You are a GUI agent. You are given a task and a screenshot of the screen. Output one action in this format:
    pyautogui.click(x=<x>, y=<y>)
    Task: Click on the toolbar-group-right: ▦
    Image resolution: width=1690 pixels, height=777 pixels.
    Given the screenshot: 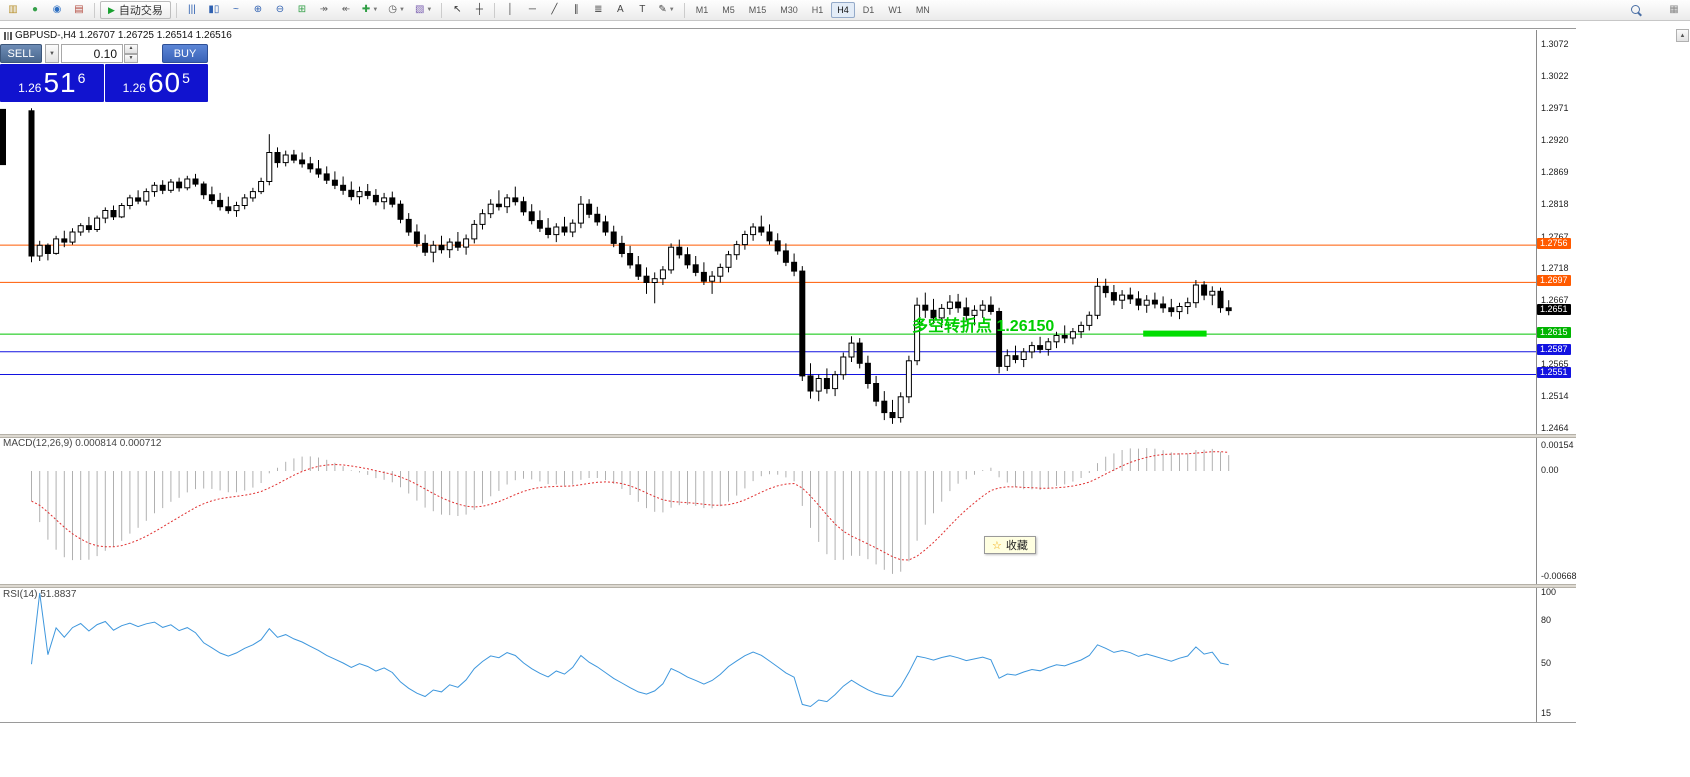 What is the action you would take?
    pyautogui.click(x=1656, y=10)
    